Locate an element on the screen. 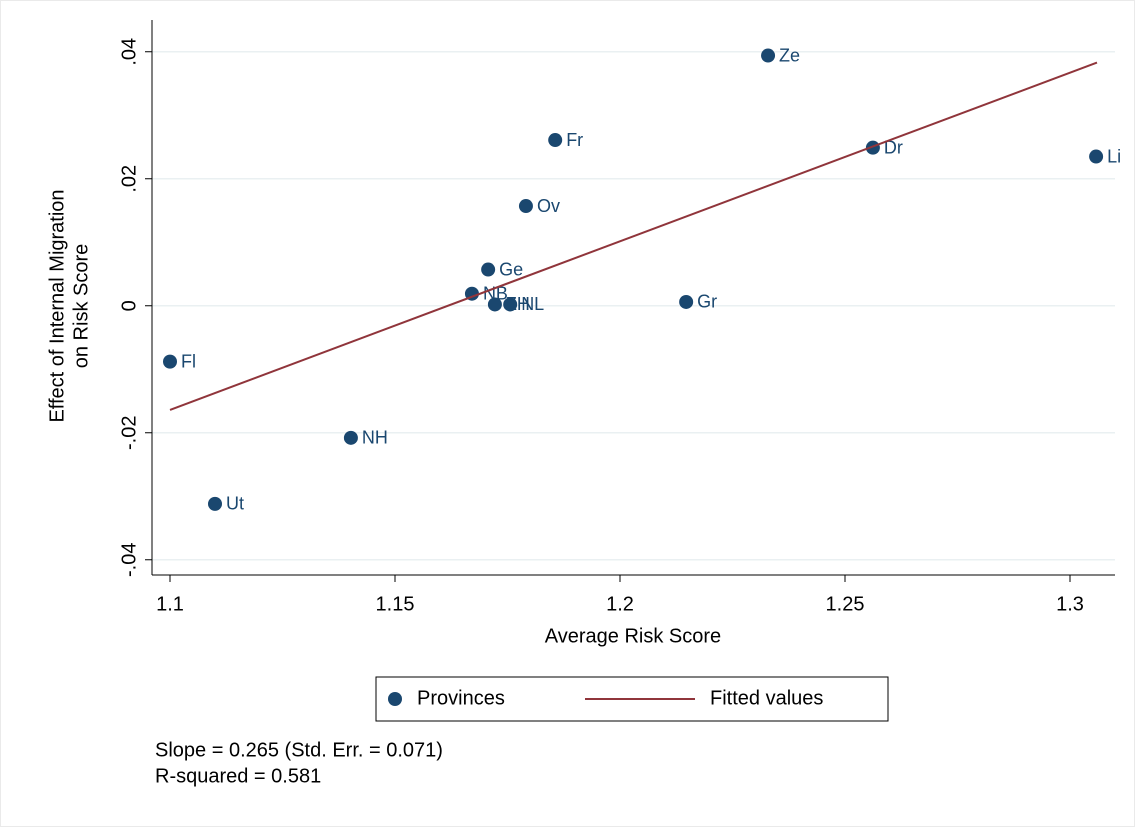  point-label: Ge is located at coordinates (511, 269).